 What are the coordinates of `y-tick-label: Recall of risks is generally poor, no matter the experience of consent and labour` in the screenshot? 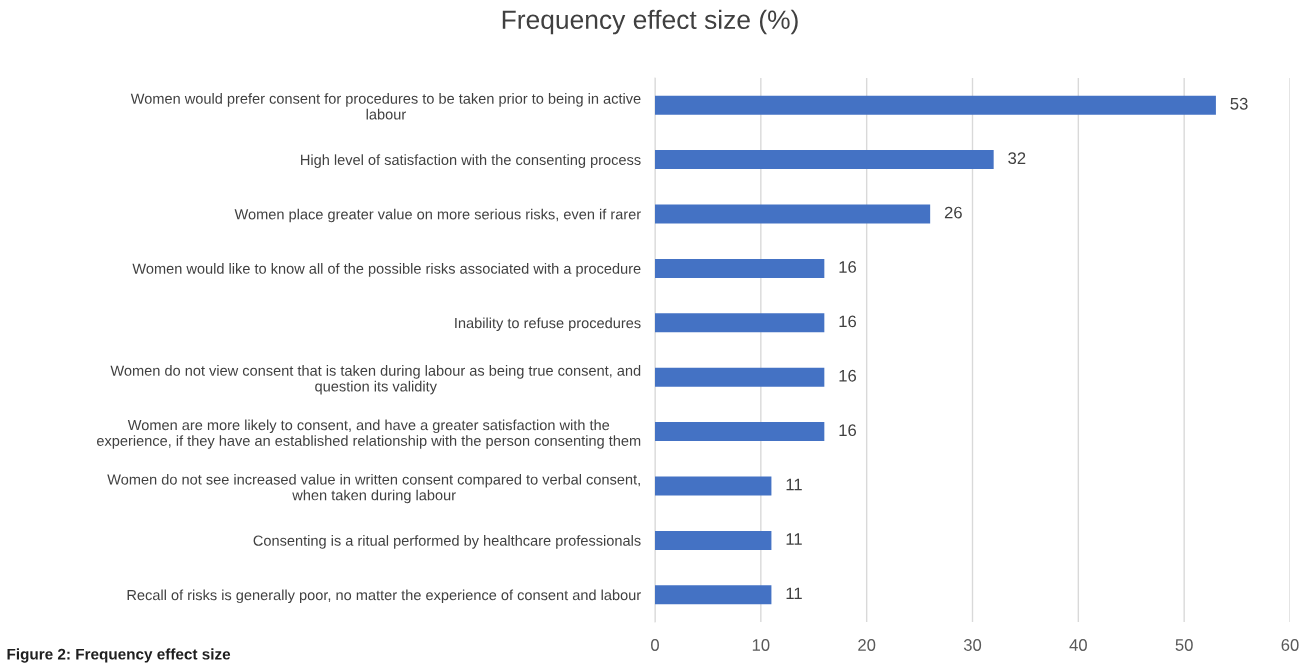 It's located at (384, 596).